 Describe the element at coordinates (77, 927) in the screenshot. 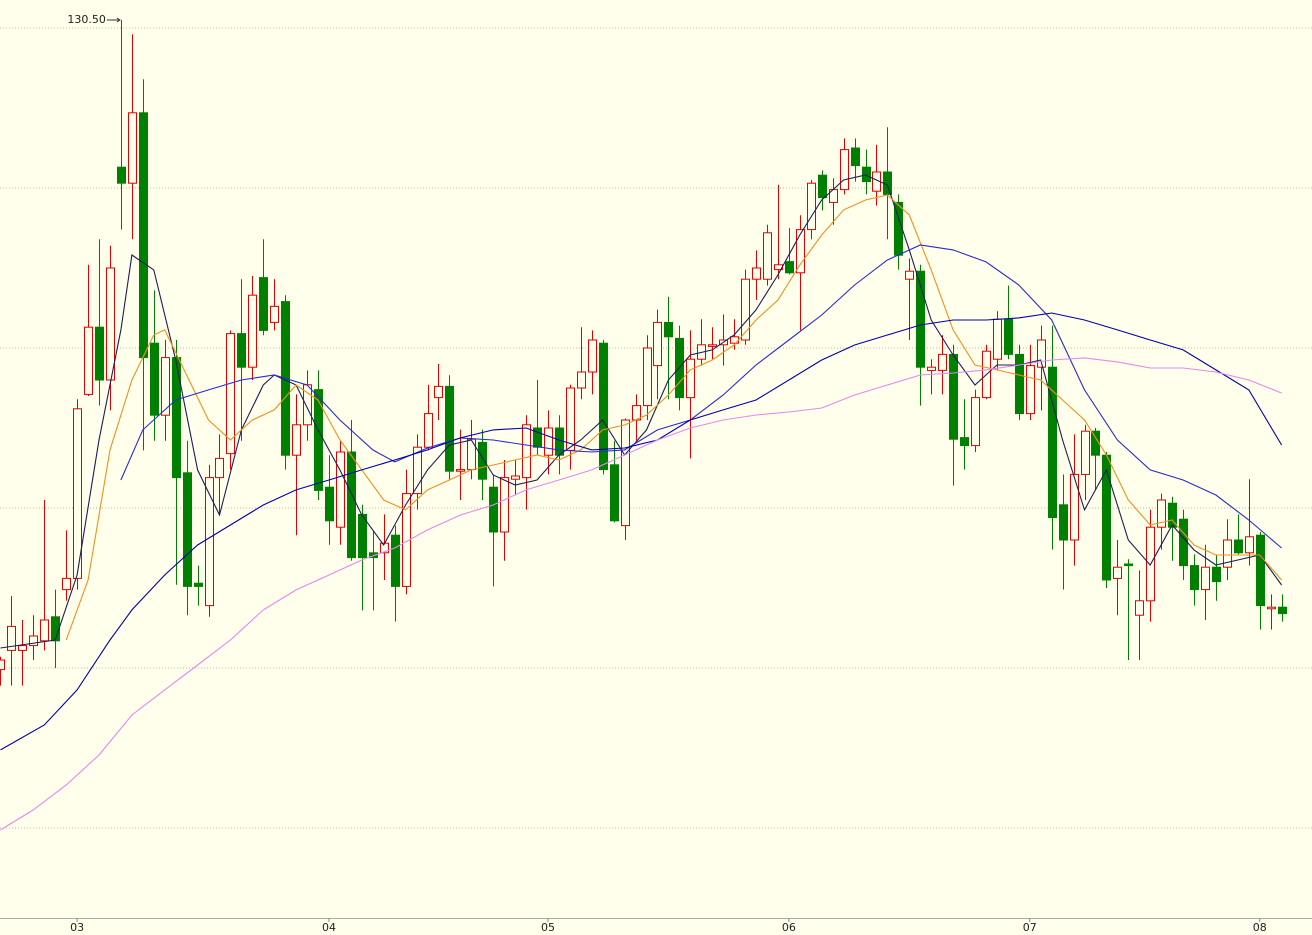

I see `x-tick-label: 03` at that location.